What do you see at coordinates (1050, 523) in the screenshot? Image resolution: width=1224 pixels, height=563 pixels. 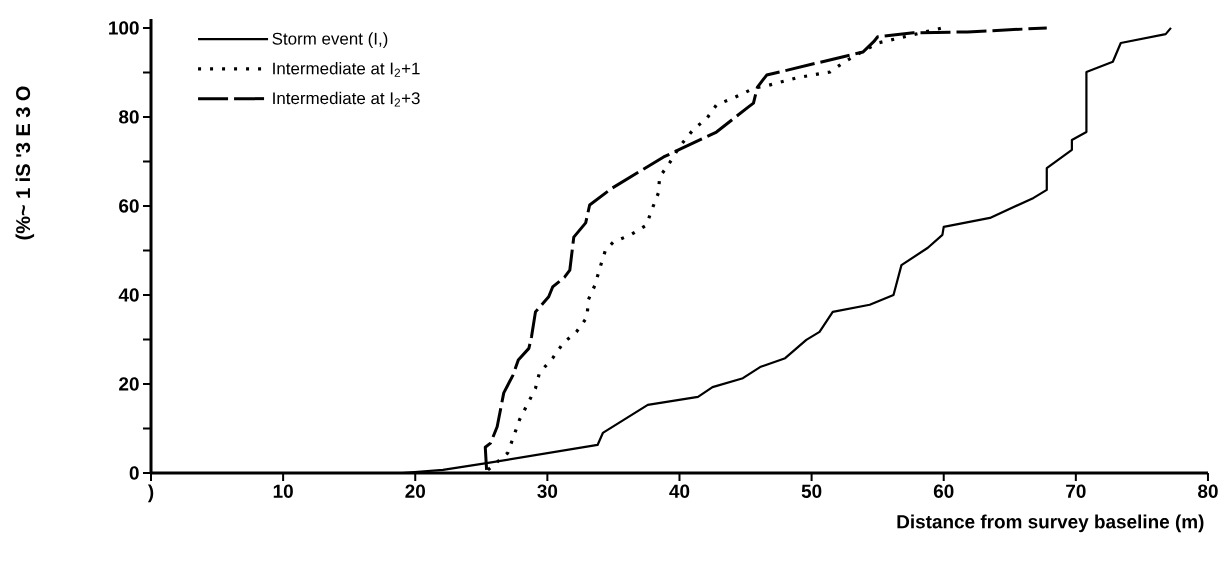 I see `x-axis-title: Distance from survey baseline (m)` at bounding box center [1050, 523].